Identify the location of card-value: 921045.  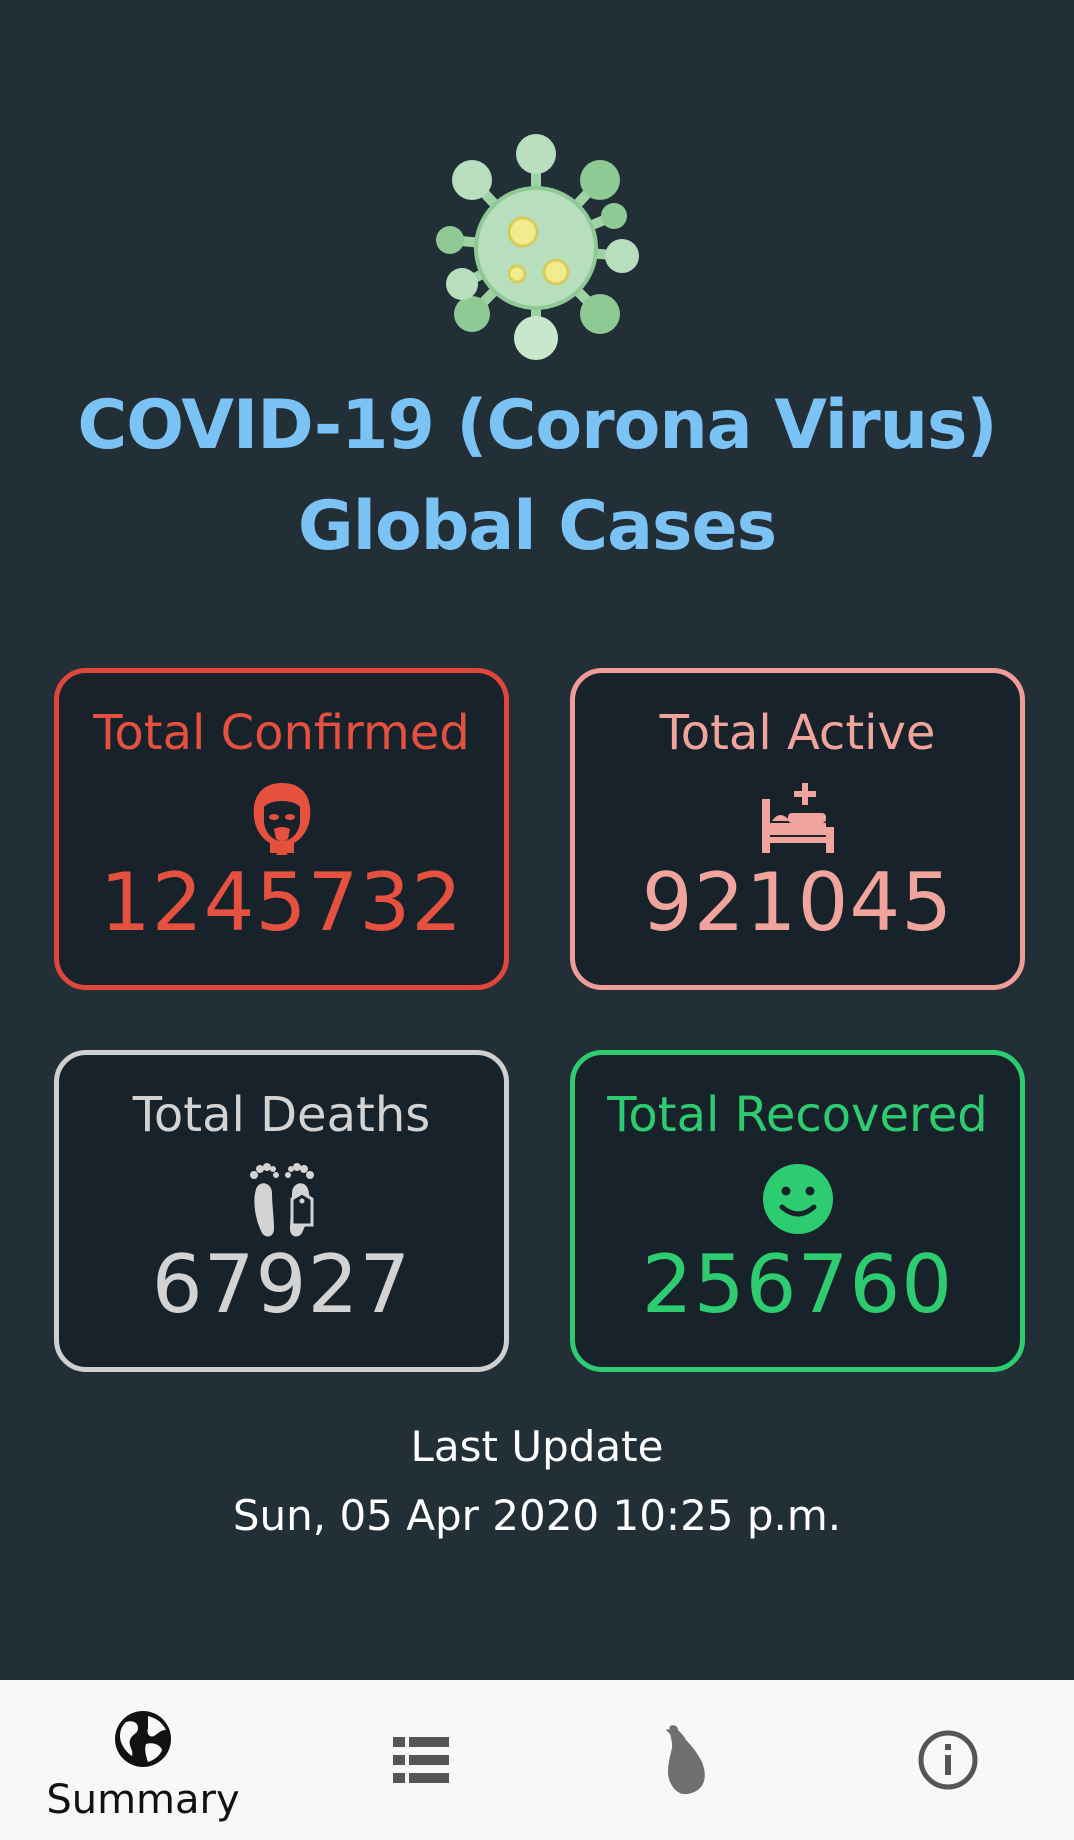
(797, 902).